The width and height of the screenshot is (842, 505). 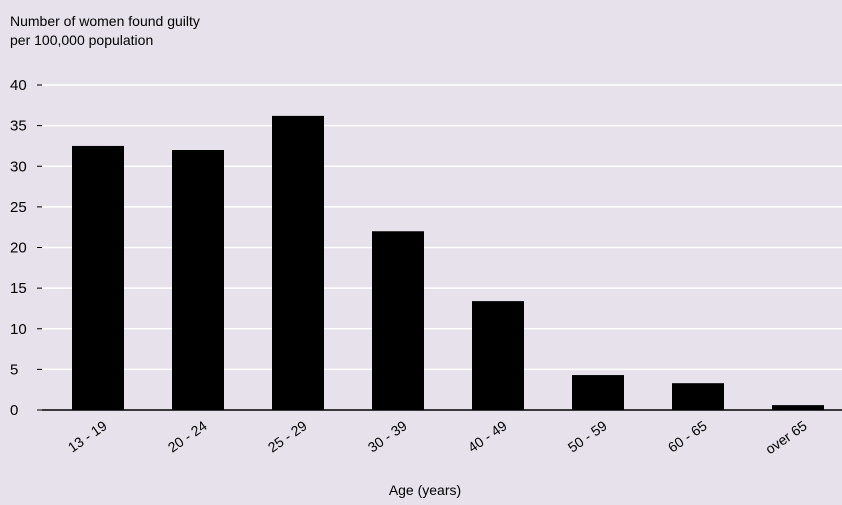 What do you see at coordinates (81, 40) in the screenshot?
I see `y-axis-title-line-2: per 100,000 population` at bounding box center [81, 40].